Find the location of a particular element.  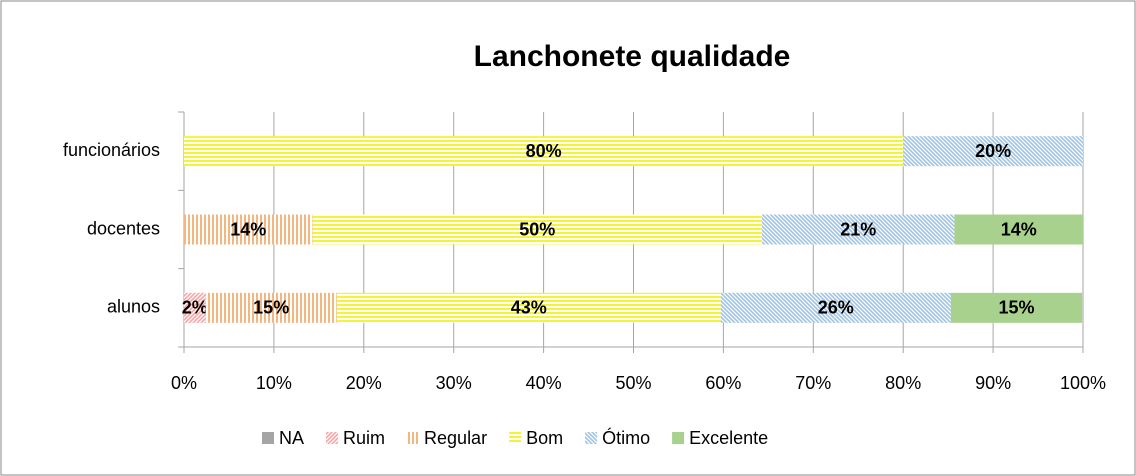

x-tick-label: 80% is located at coordinates (903, 383).